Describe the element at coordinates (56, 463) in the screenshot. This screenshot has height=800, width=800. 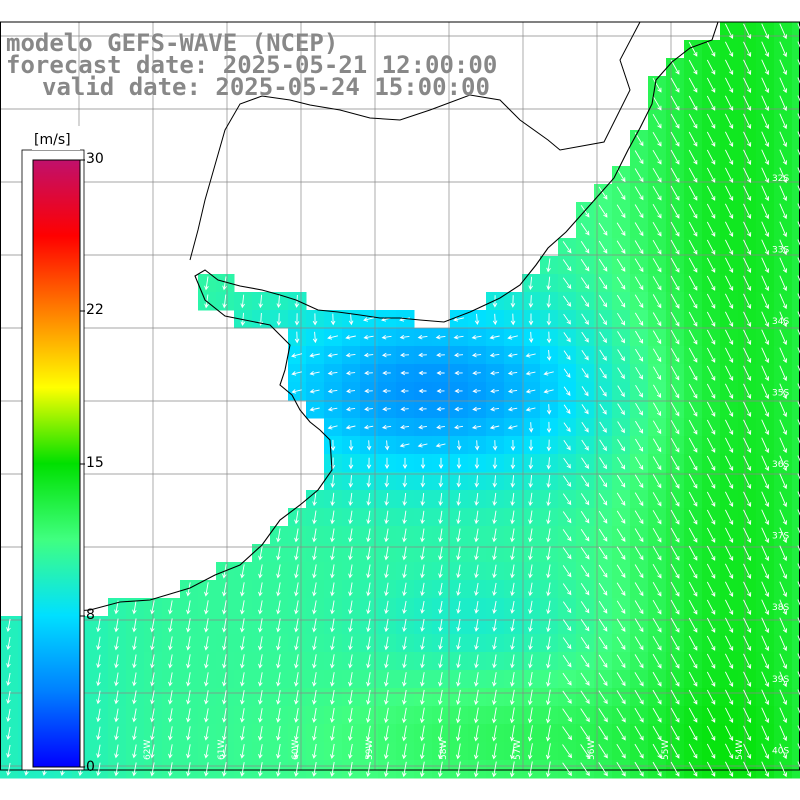
I see `colorbar-gradient` at that location.